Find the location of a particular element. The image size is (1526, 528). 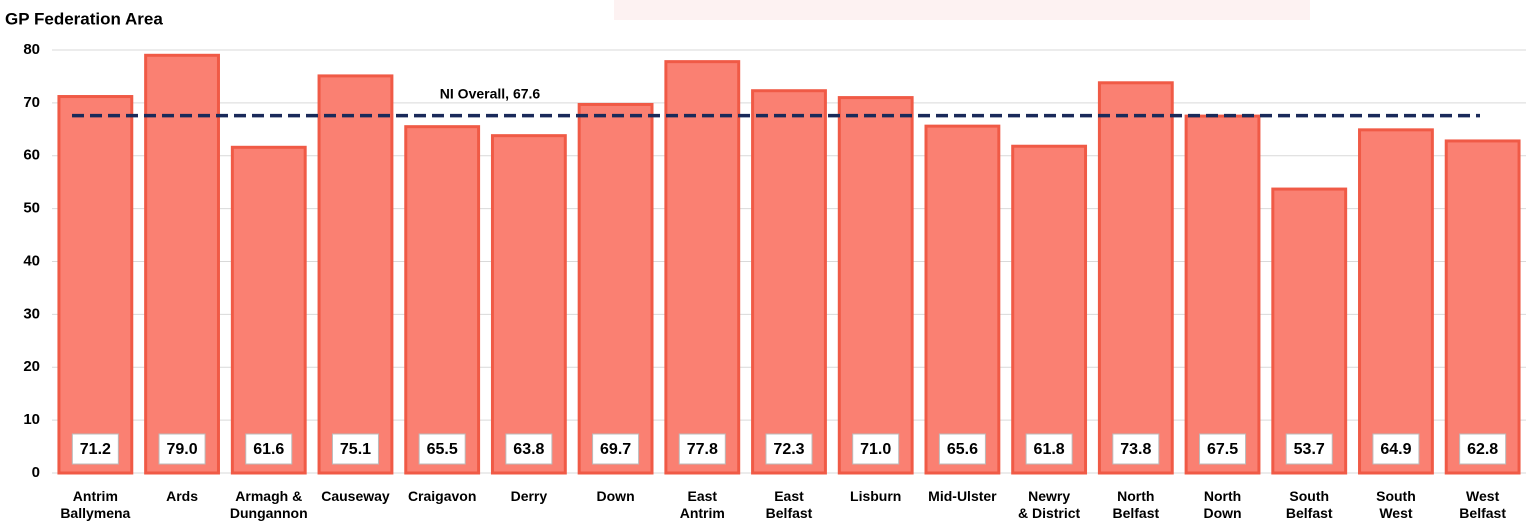

value-label: 65.5 is located at coordinates (442, 449).